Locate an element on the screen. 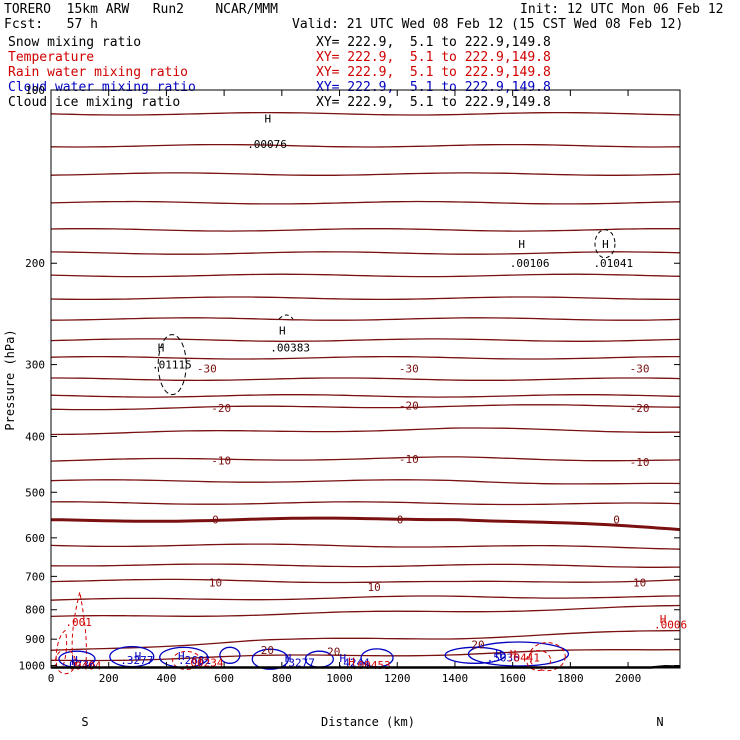 The image size is (740, 740). isotherm-label: 10 is located at coordinates (215, 583).